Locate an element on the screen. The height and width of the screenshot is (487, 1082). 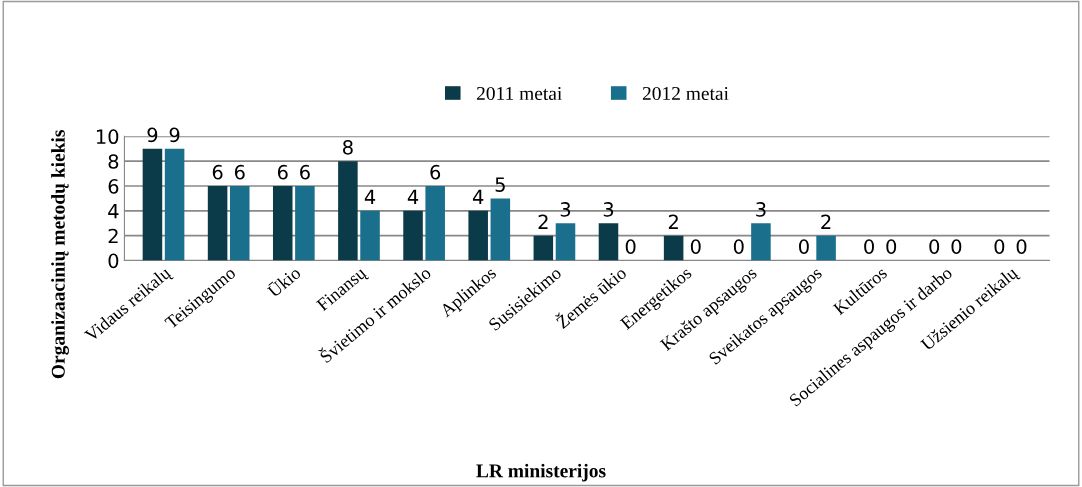
y-tick-label: 2 is located at coordinates (113, 236).